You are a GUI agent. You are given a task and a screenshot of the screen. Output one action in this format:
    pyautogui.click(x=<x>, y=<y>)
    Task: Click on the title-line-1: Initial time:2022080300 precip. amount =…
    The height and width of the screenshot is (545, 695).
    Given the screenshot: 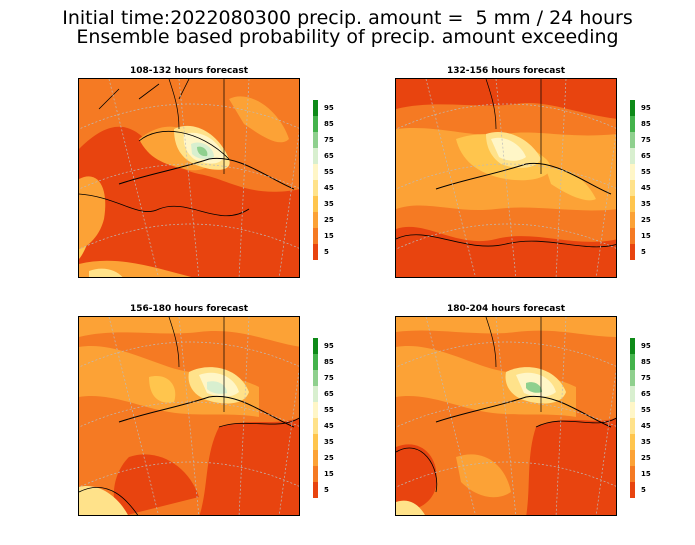 What is the action you would take?
    pyautogui.click(x=347, y=18)
    